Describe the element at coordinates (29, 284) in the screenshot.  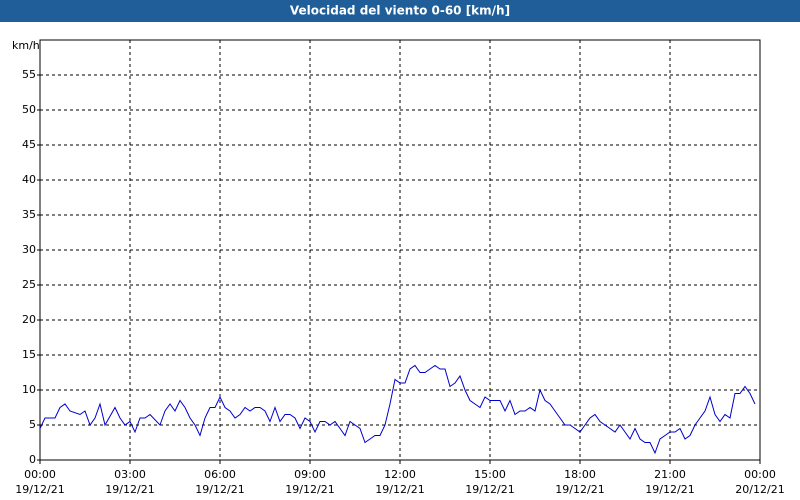
I see `y-tick-label: 25` at that location.